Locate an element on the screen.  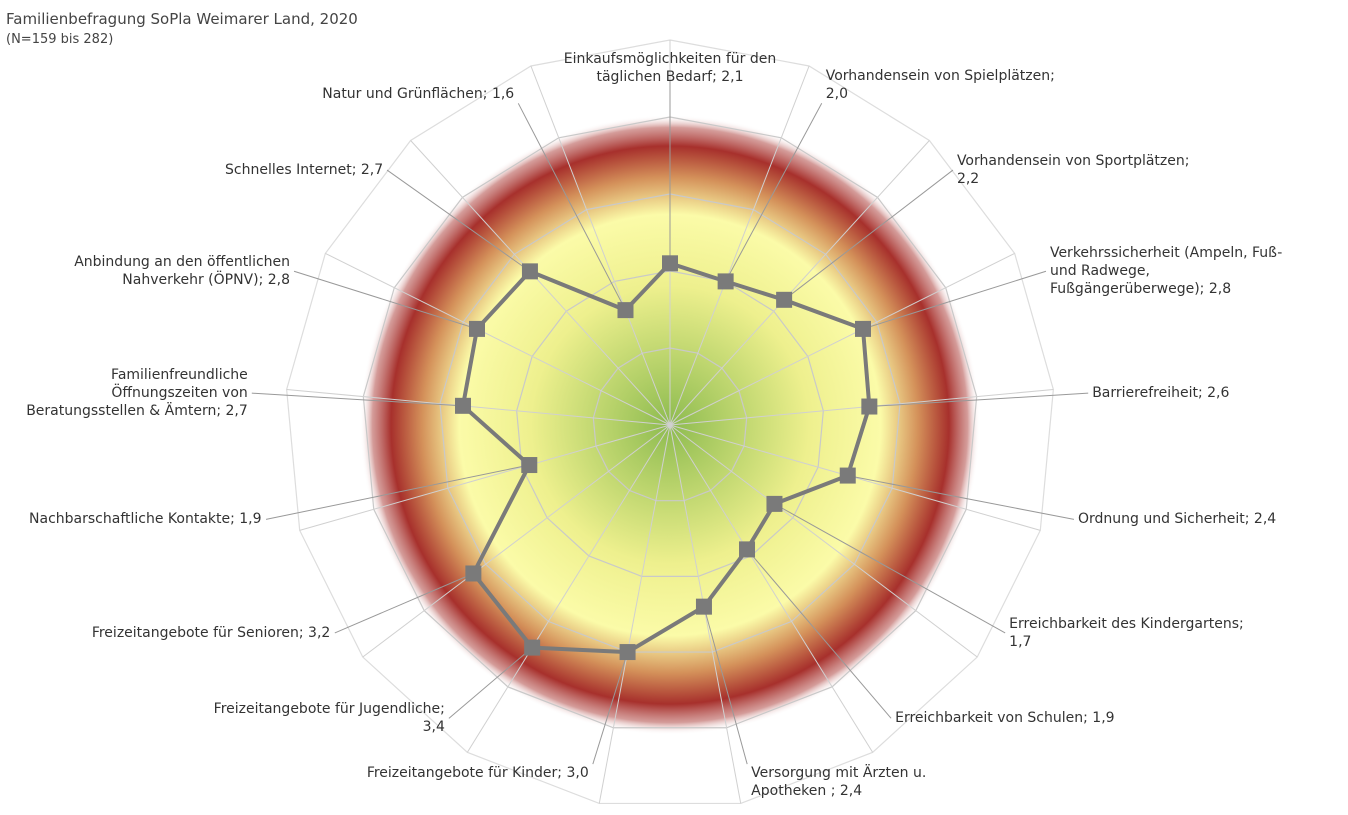
category-label: Natur und Grünflächen; 1,6 is located at coordinates (418, 94).